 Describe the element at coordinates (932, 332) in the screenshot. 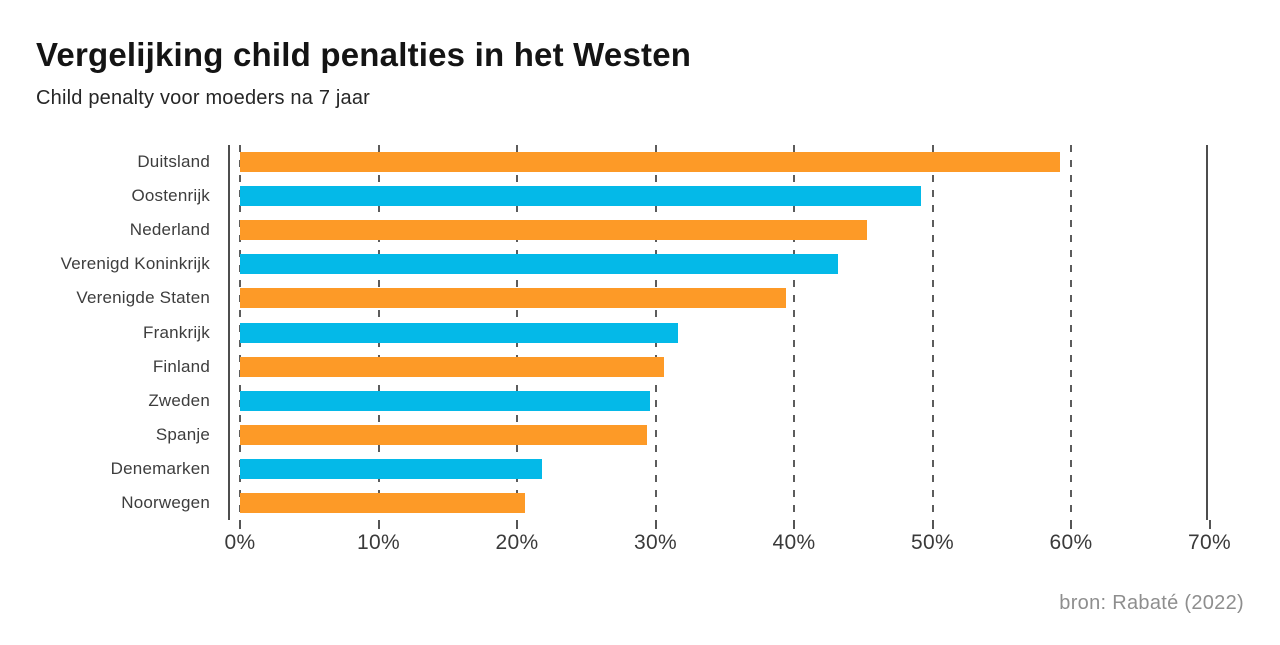

I see `gridline-50%` at that location.